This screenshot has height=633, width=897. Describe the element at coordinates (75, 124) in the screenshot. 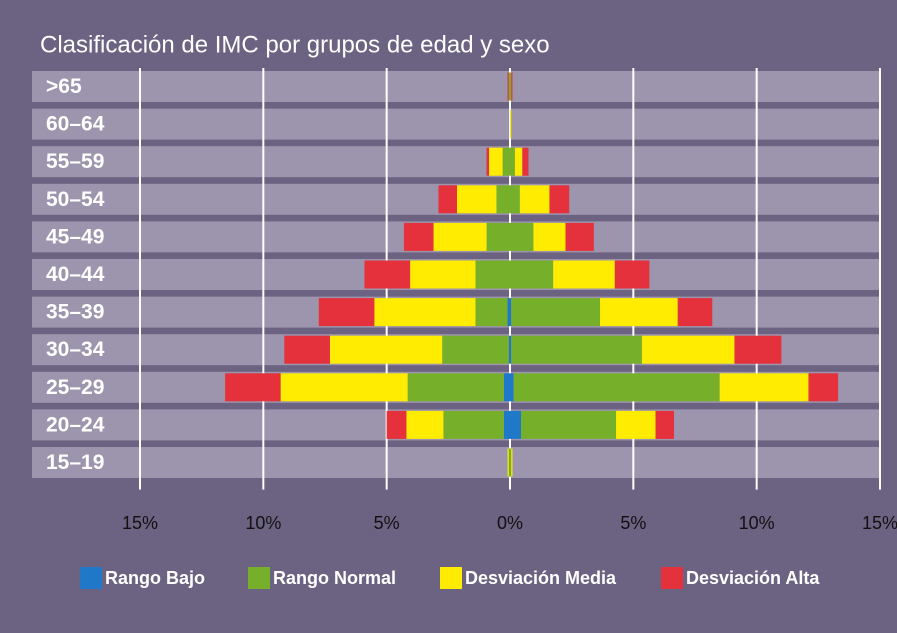

I see `category-label: 60–64` at that location.